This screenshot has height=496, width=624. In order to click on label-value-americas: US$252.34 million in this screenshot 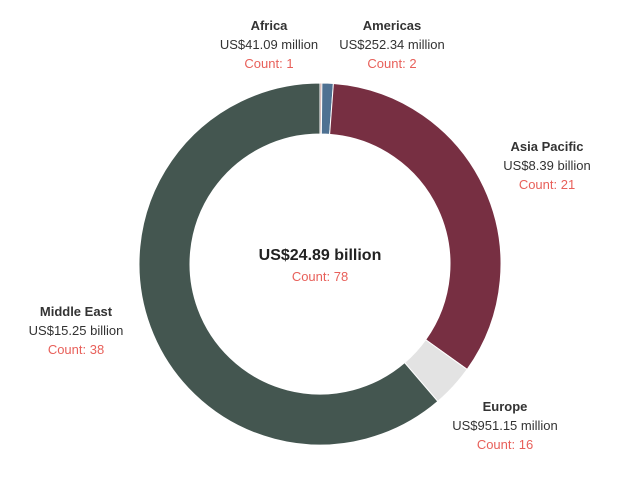, I will do `click(392, 44)`.